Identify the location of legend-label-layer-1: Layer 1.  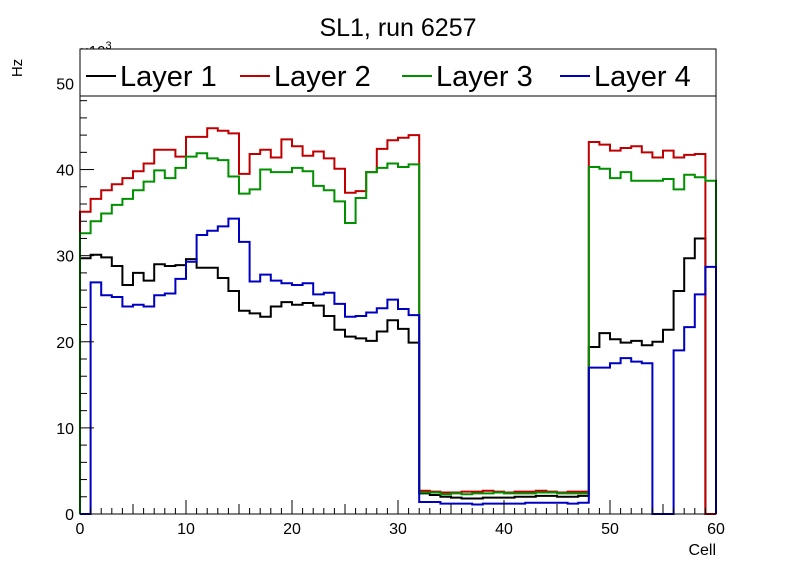
(168, 77).